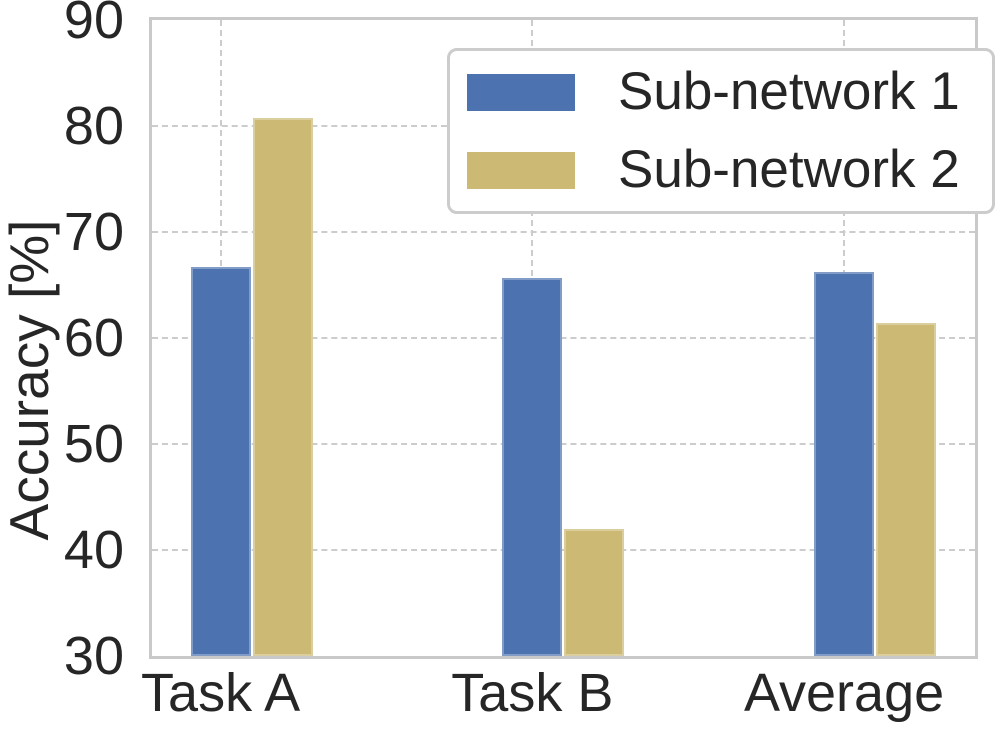  I want to click on legend-label: Sub-network 1, so click(789, 91).